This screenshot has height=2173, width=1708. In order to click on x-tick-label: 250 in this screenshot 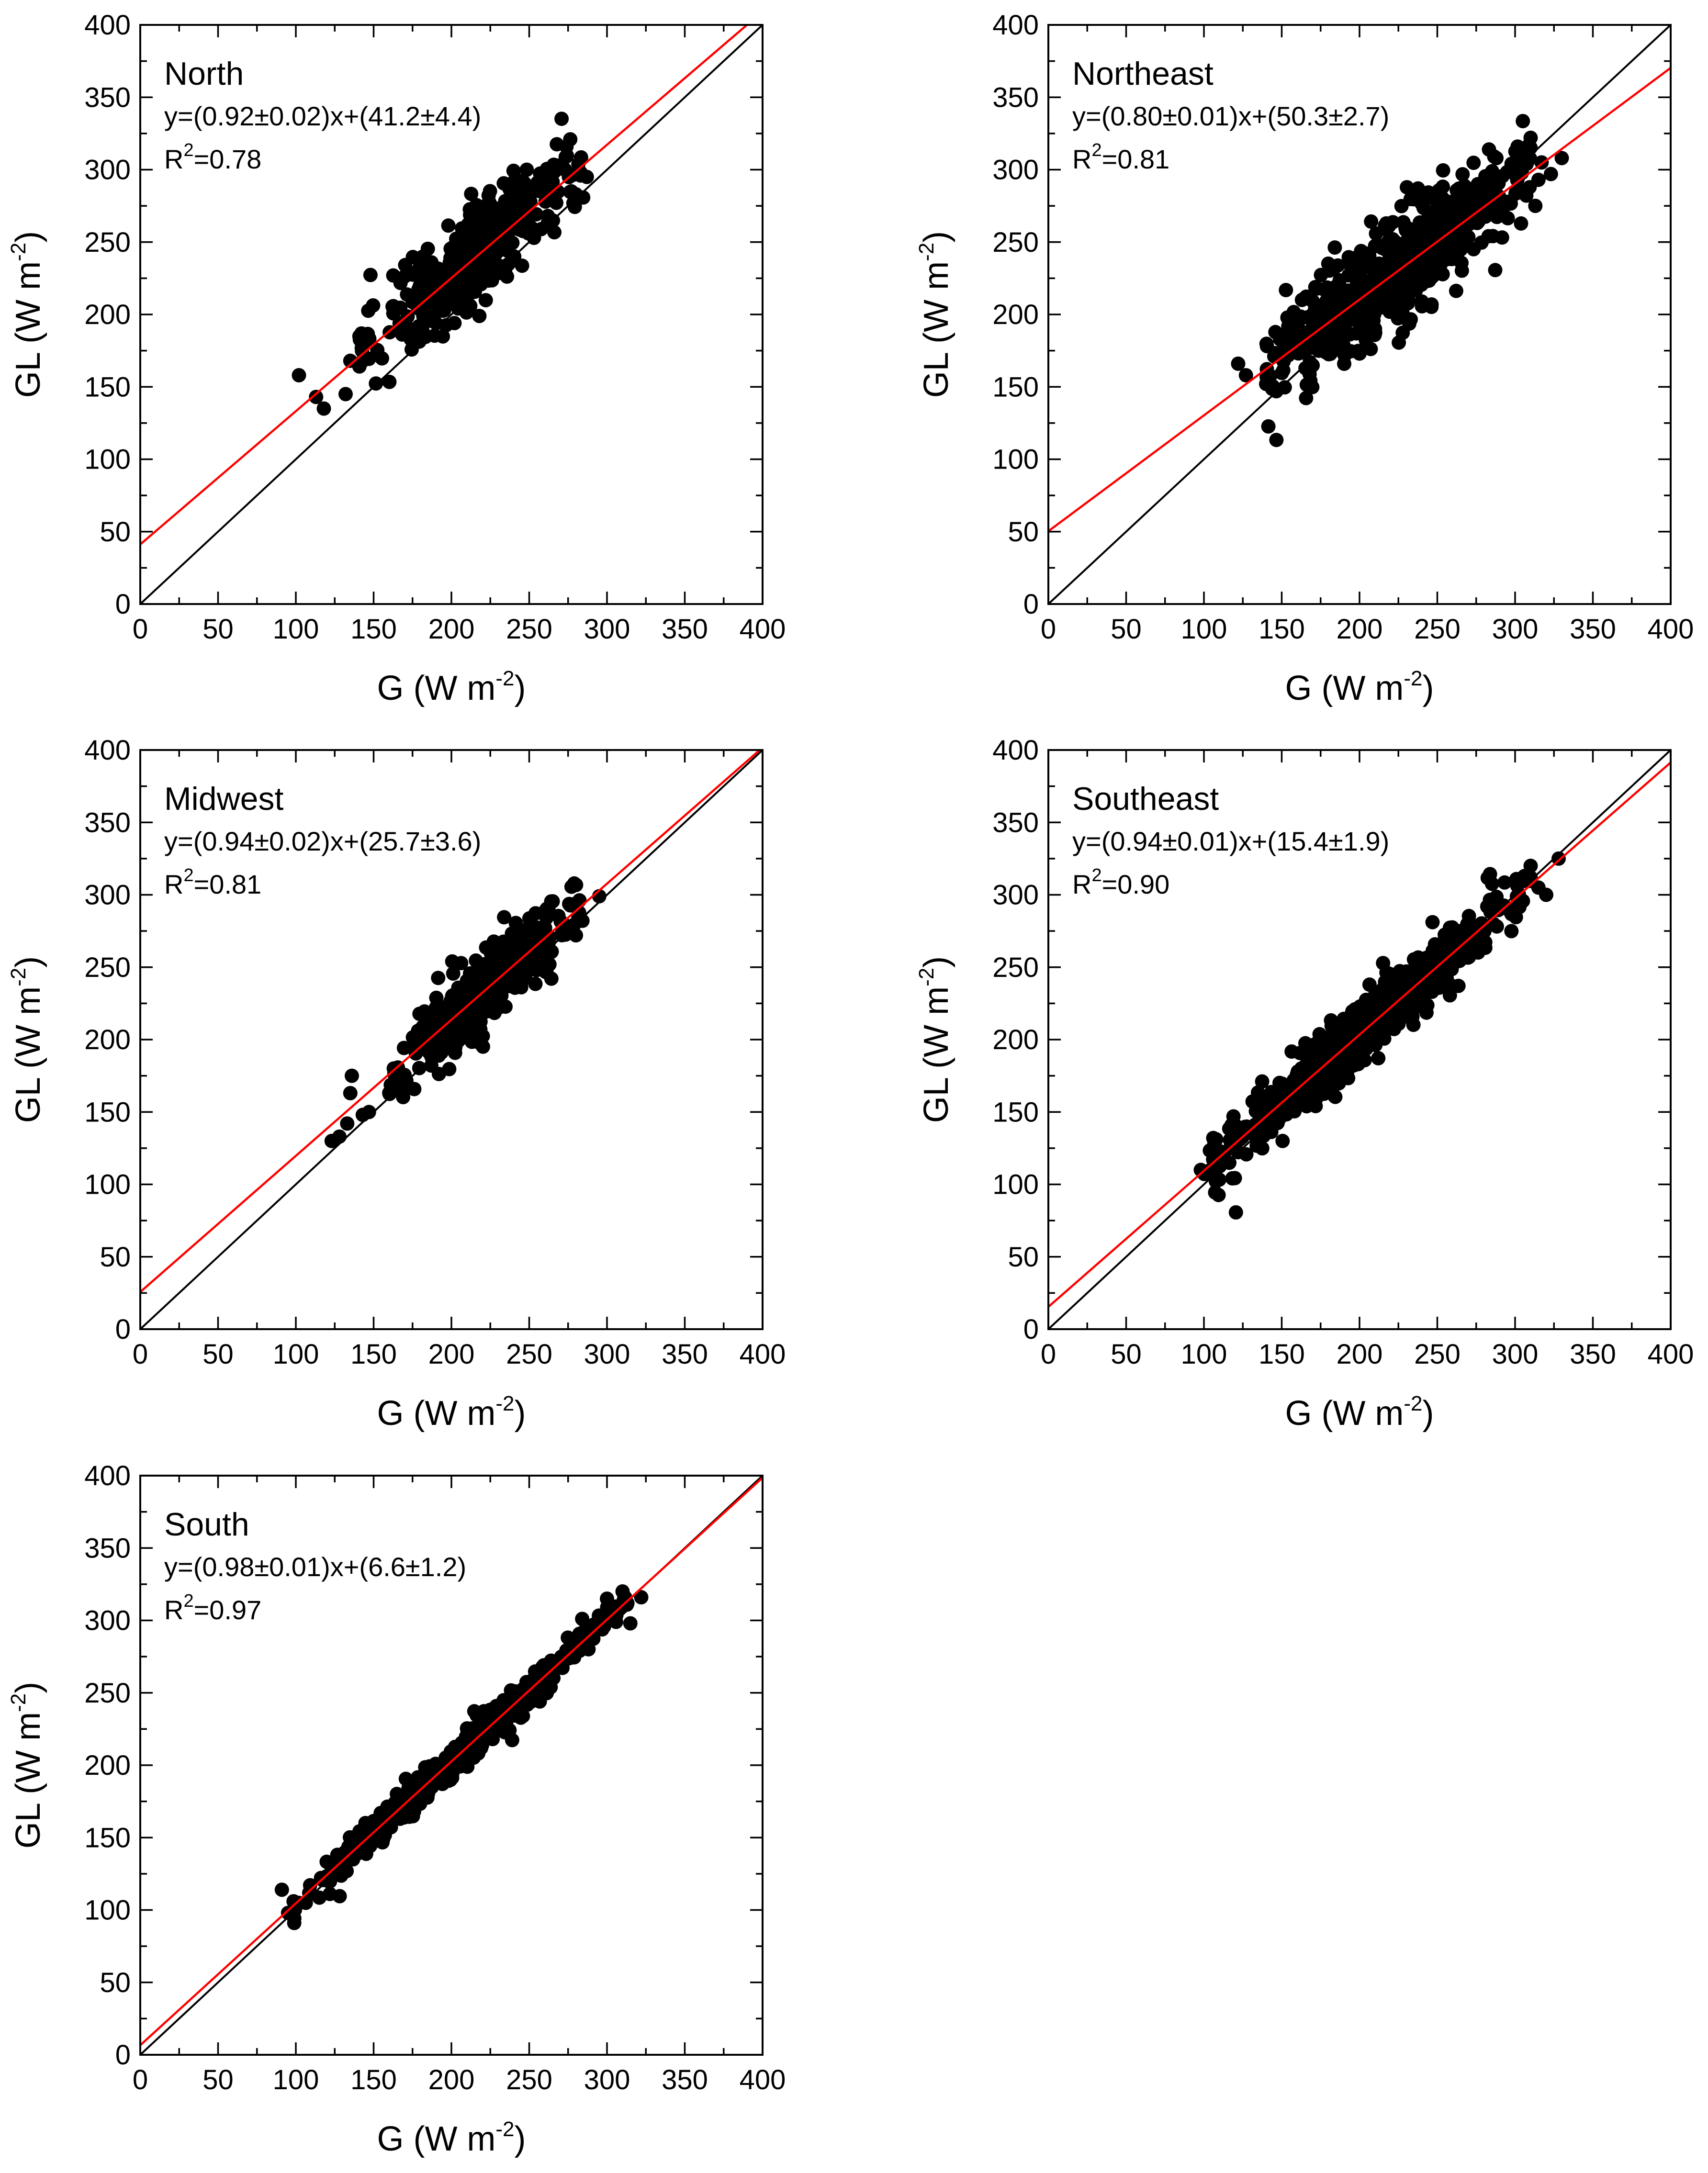, I will do `click(529, 629)`.